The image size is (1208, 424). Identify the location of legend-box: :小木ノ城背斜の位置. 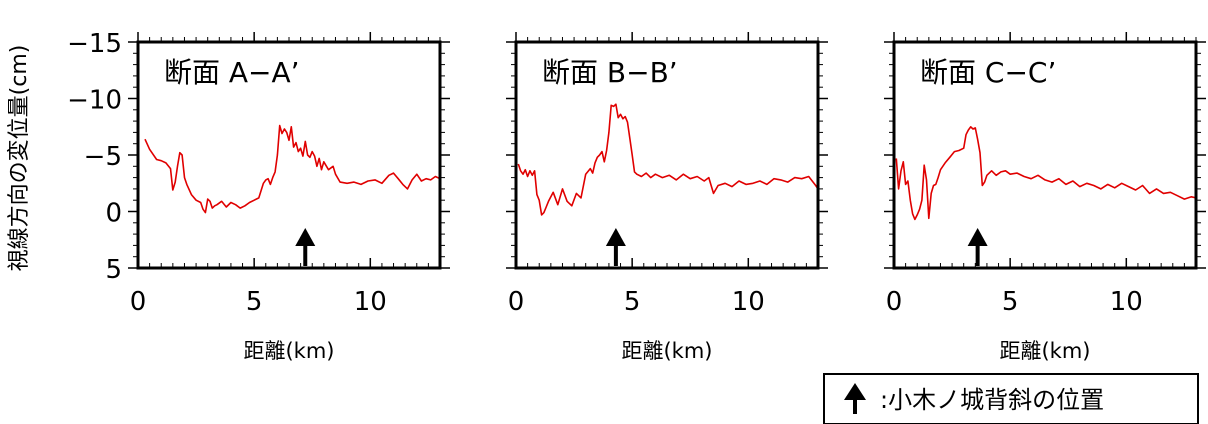
(1011, 398).